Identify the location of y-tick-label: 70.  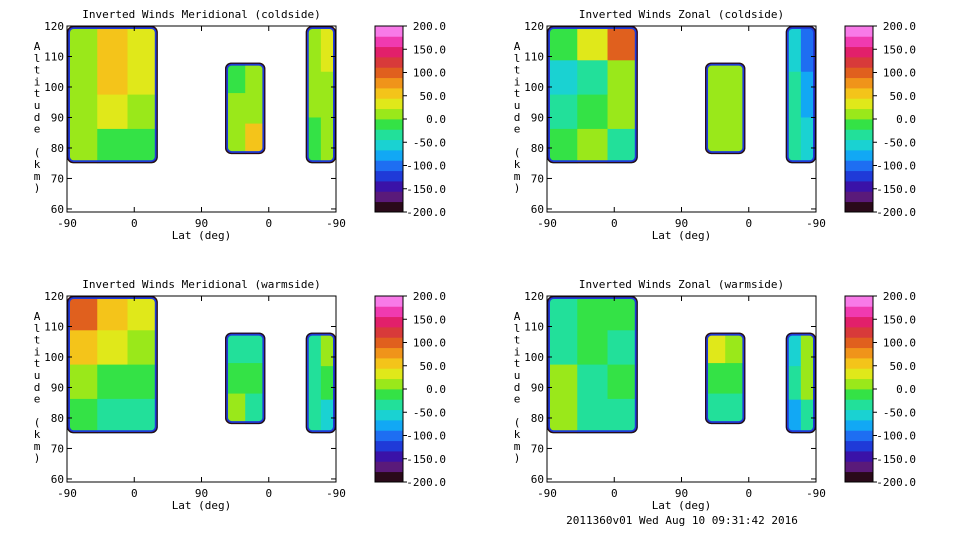
(57, 448).